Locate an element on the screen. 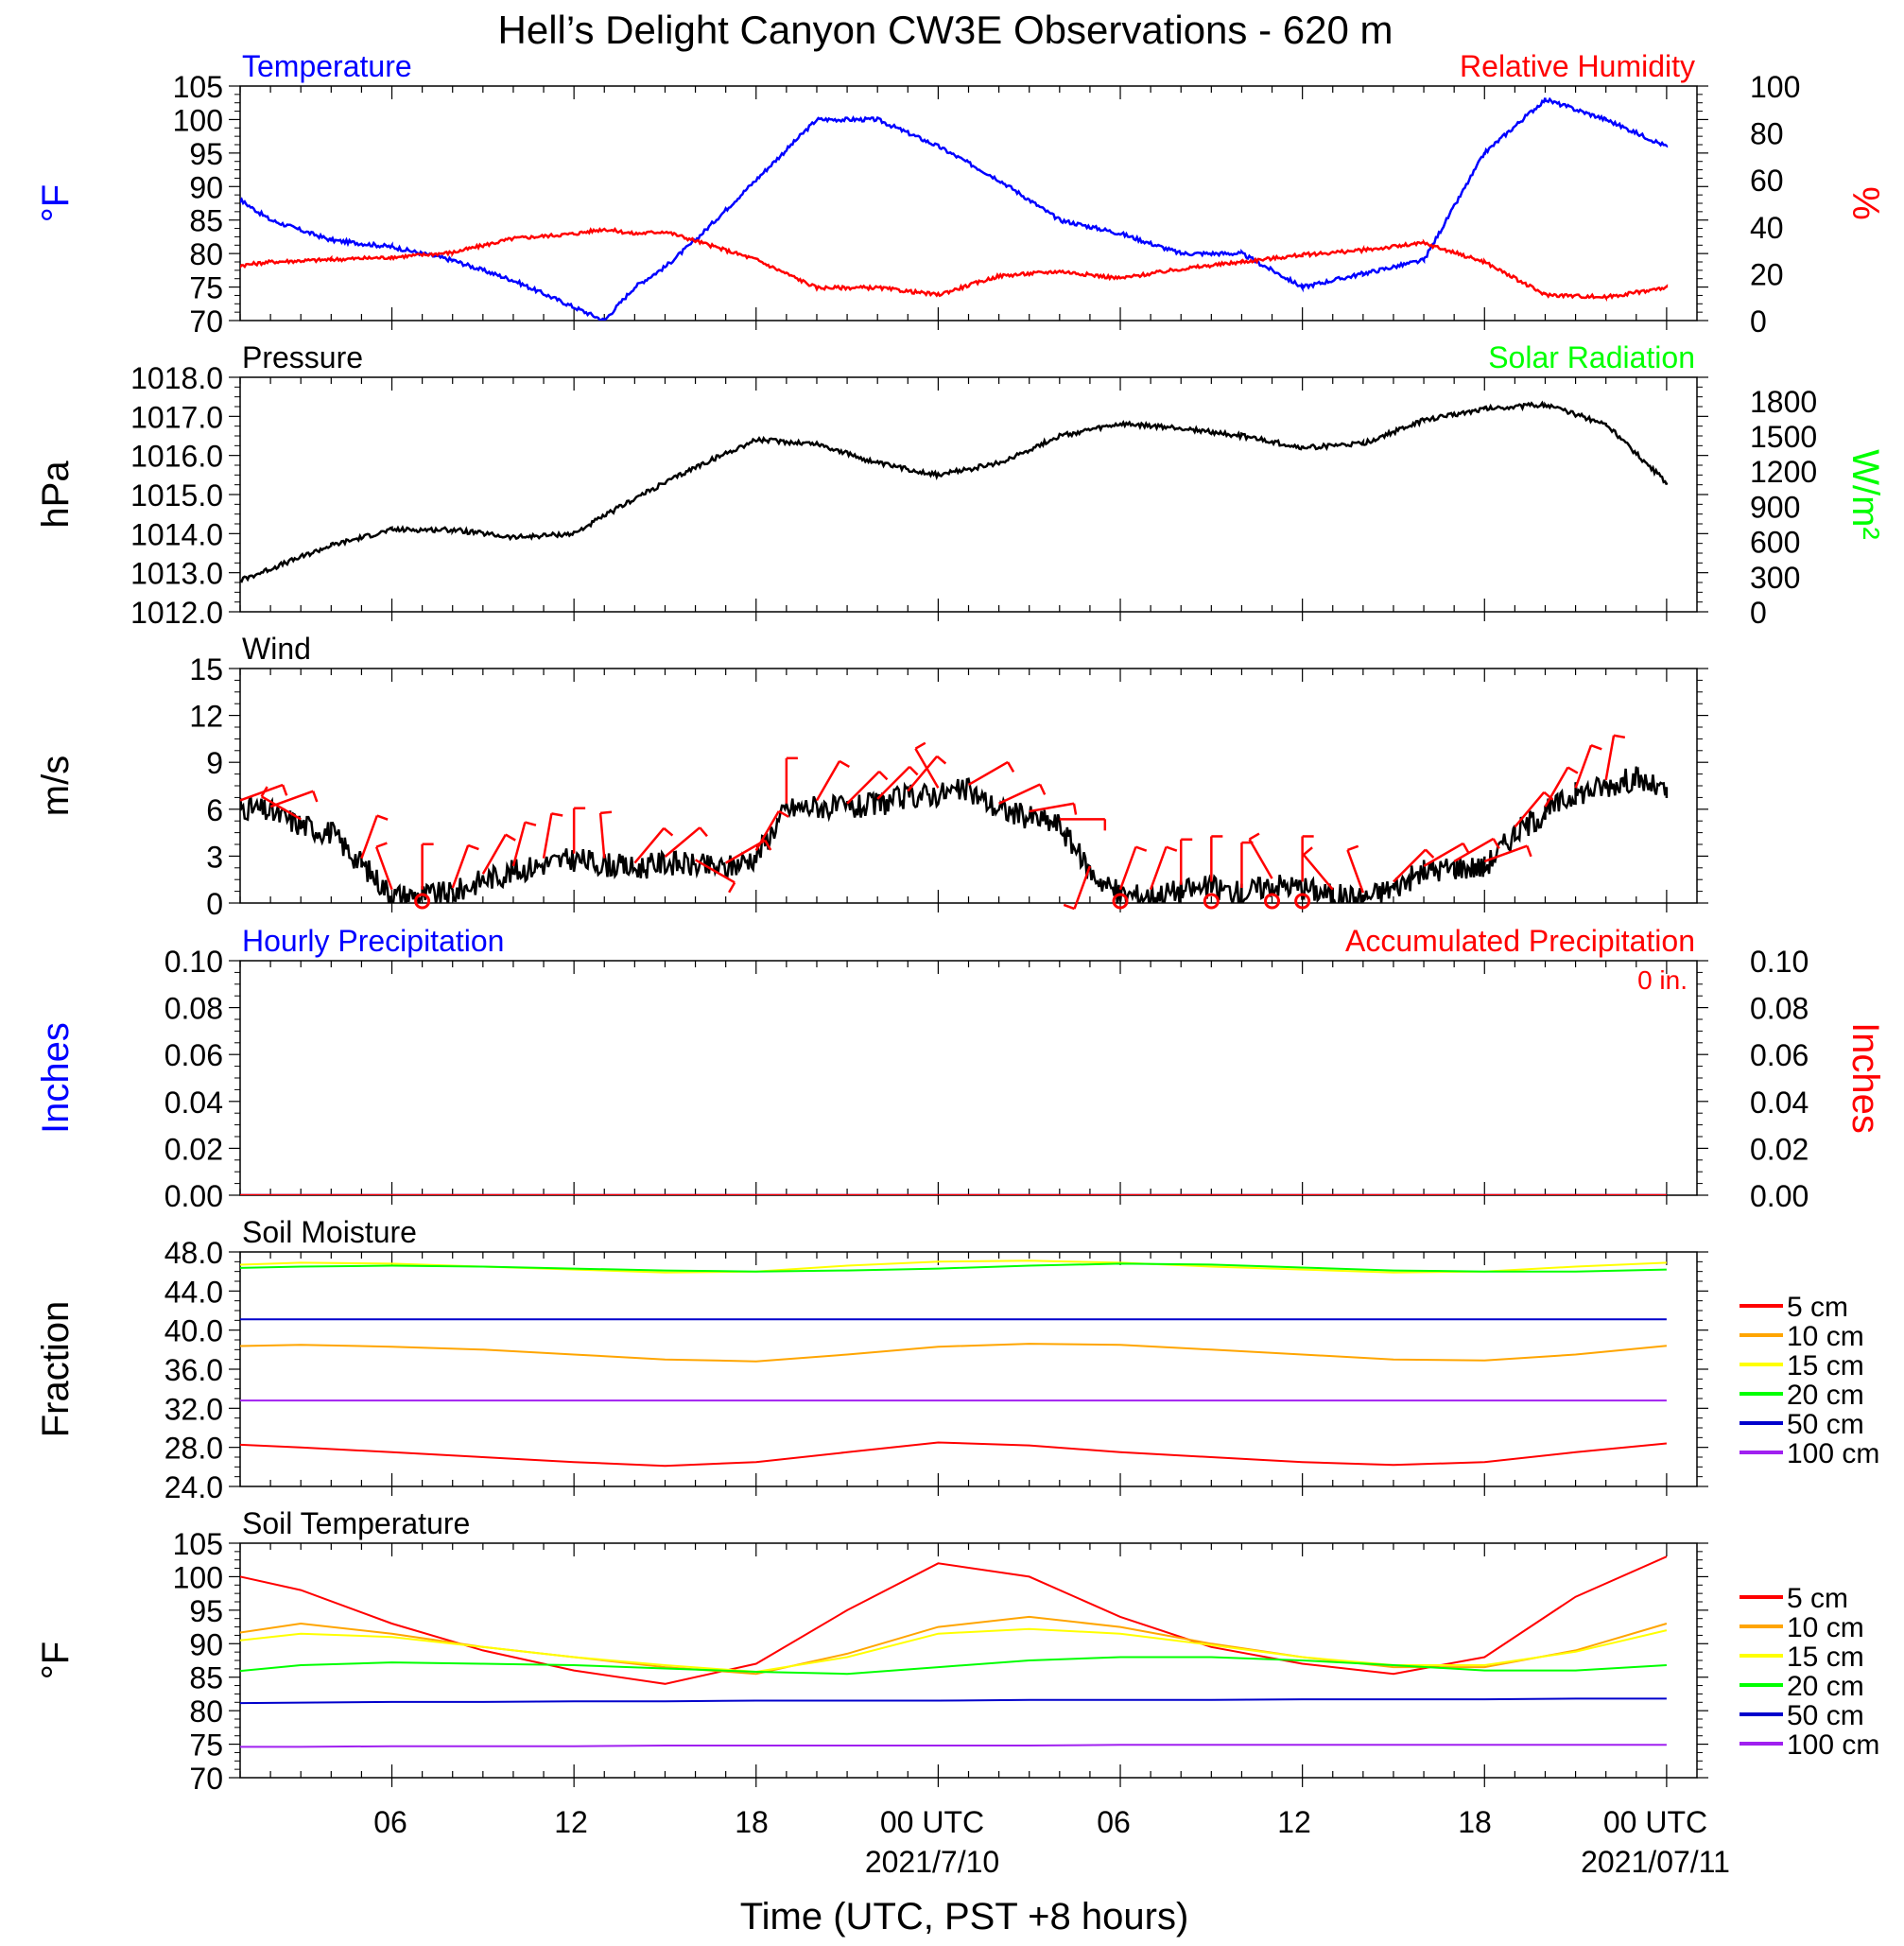  panel-title-right: Solar Radiation is located at coordinates (1591, 357).